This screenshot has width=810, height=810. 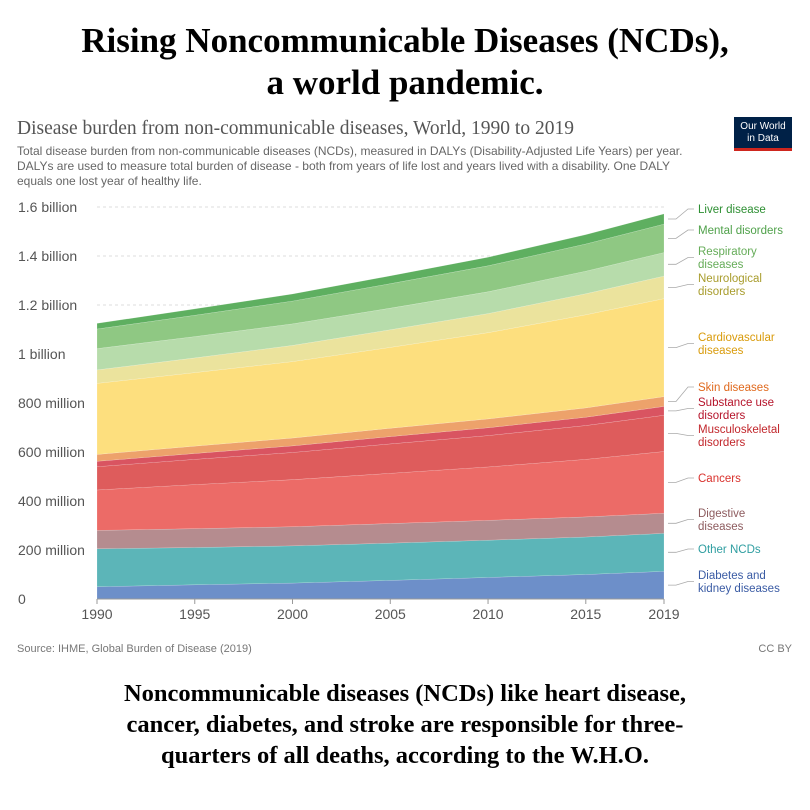 I want to click on legend-label-diabetes-and-kidney-diseases: Diabetes and kidney diseases, so click(x=739, y=582).